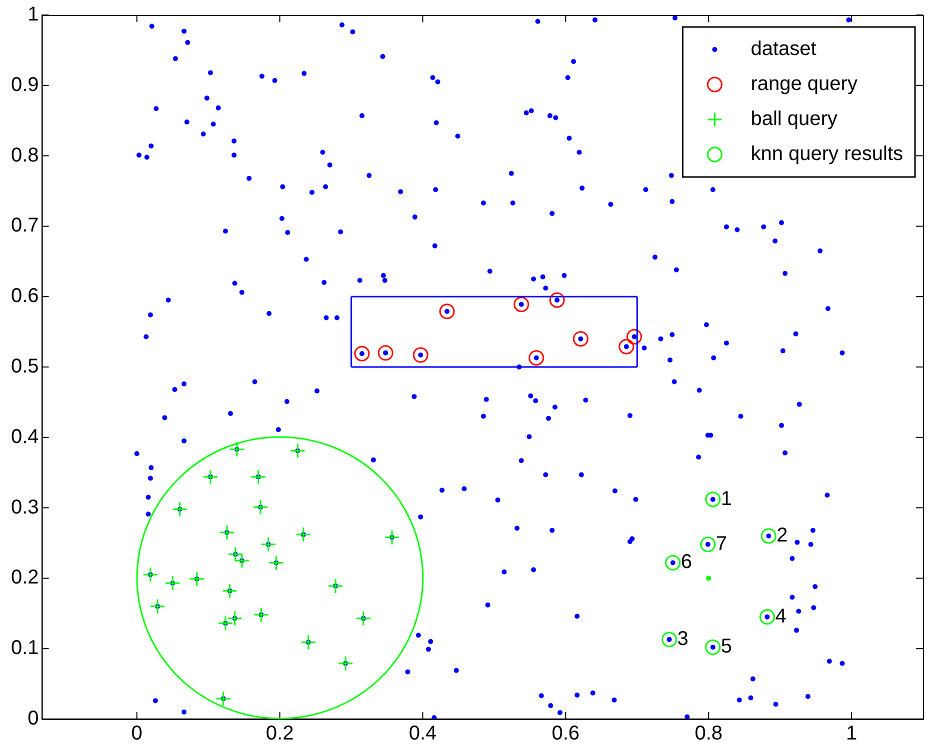  Describe the element at coordinates (708, 733) in the screenshot. I see `x-tick-label: 0.8` at that location.